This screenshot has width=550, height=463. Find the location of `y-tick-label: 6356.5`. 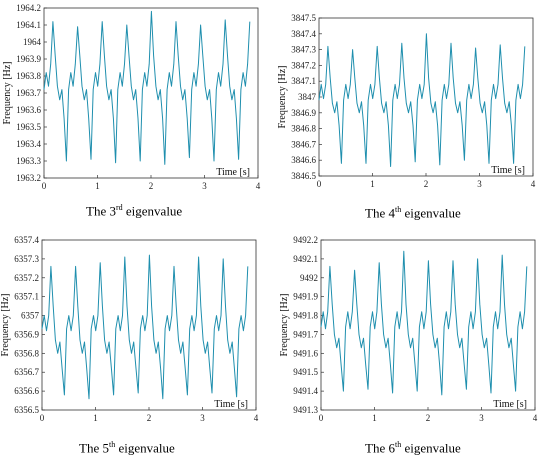

y-tick-label: 6356.5 is located at coordinates (26, 410).